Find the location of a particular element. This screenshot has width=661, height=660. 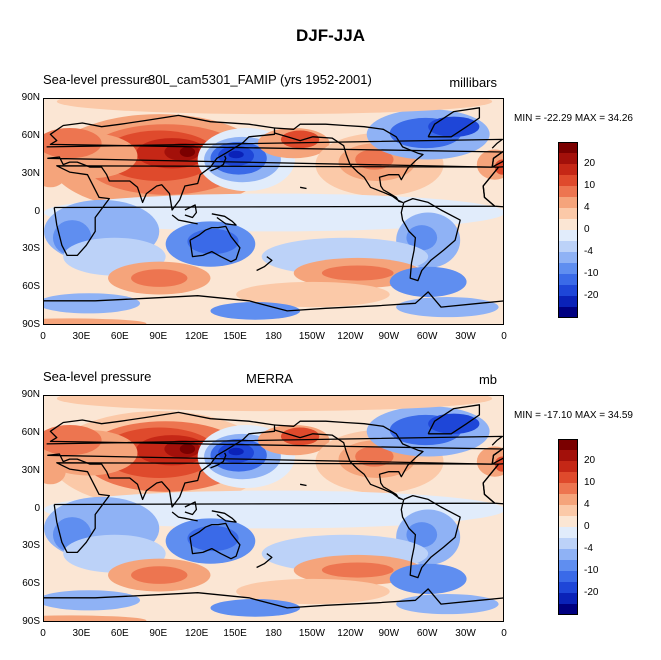

lon-tick-label: 120W is located at coordinates (350, 633).